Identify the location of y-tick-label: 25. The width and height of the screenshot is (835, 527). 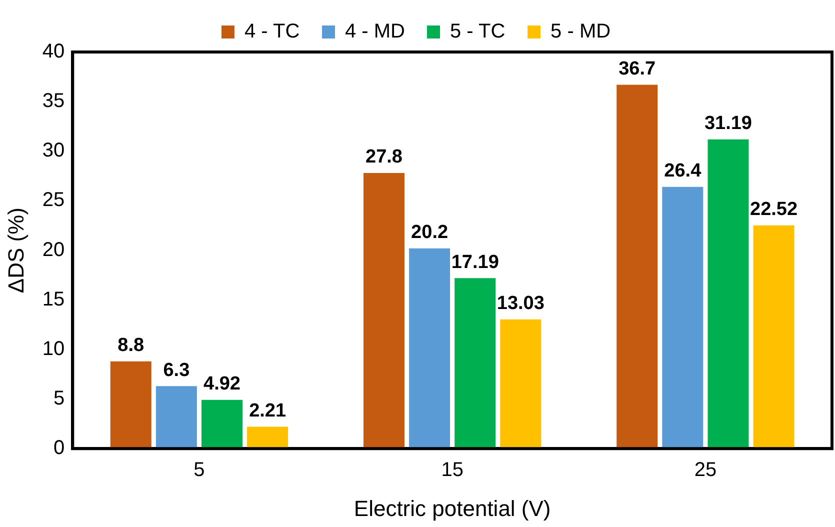
(53, 200).